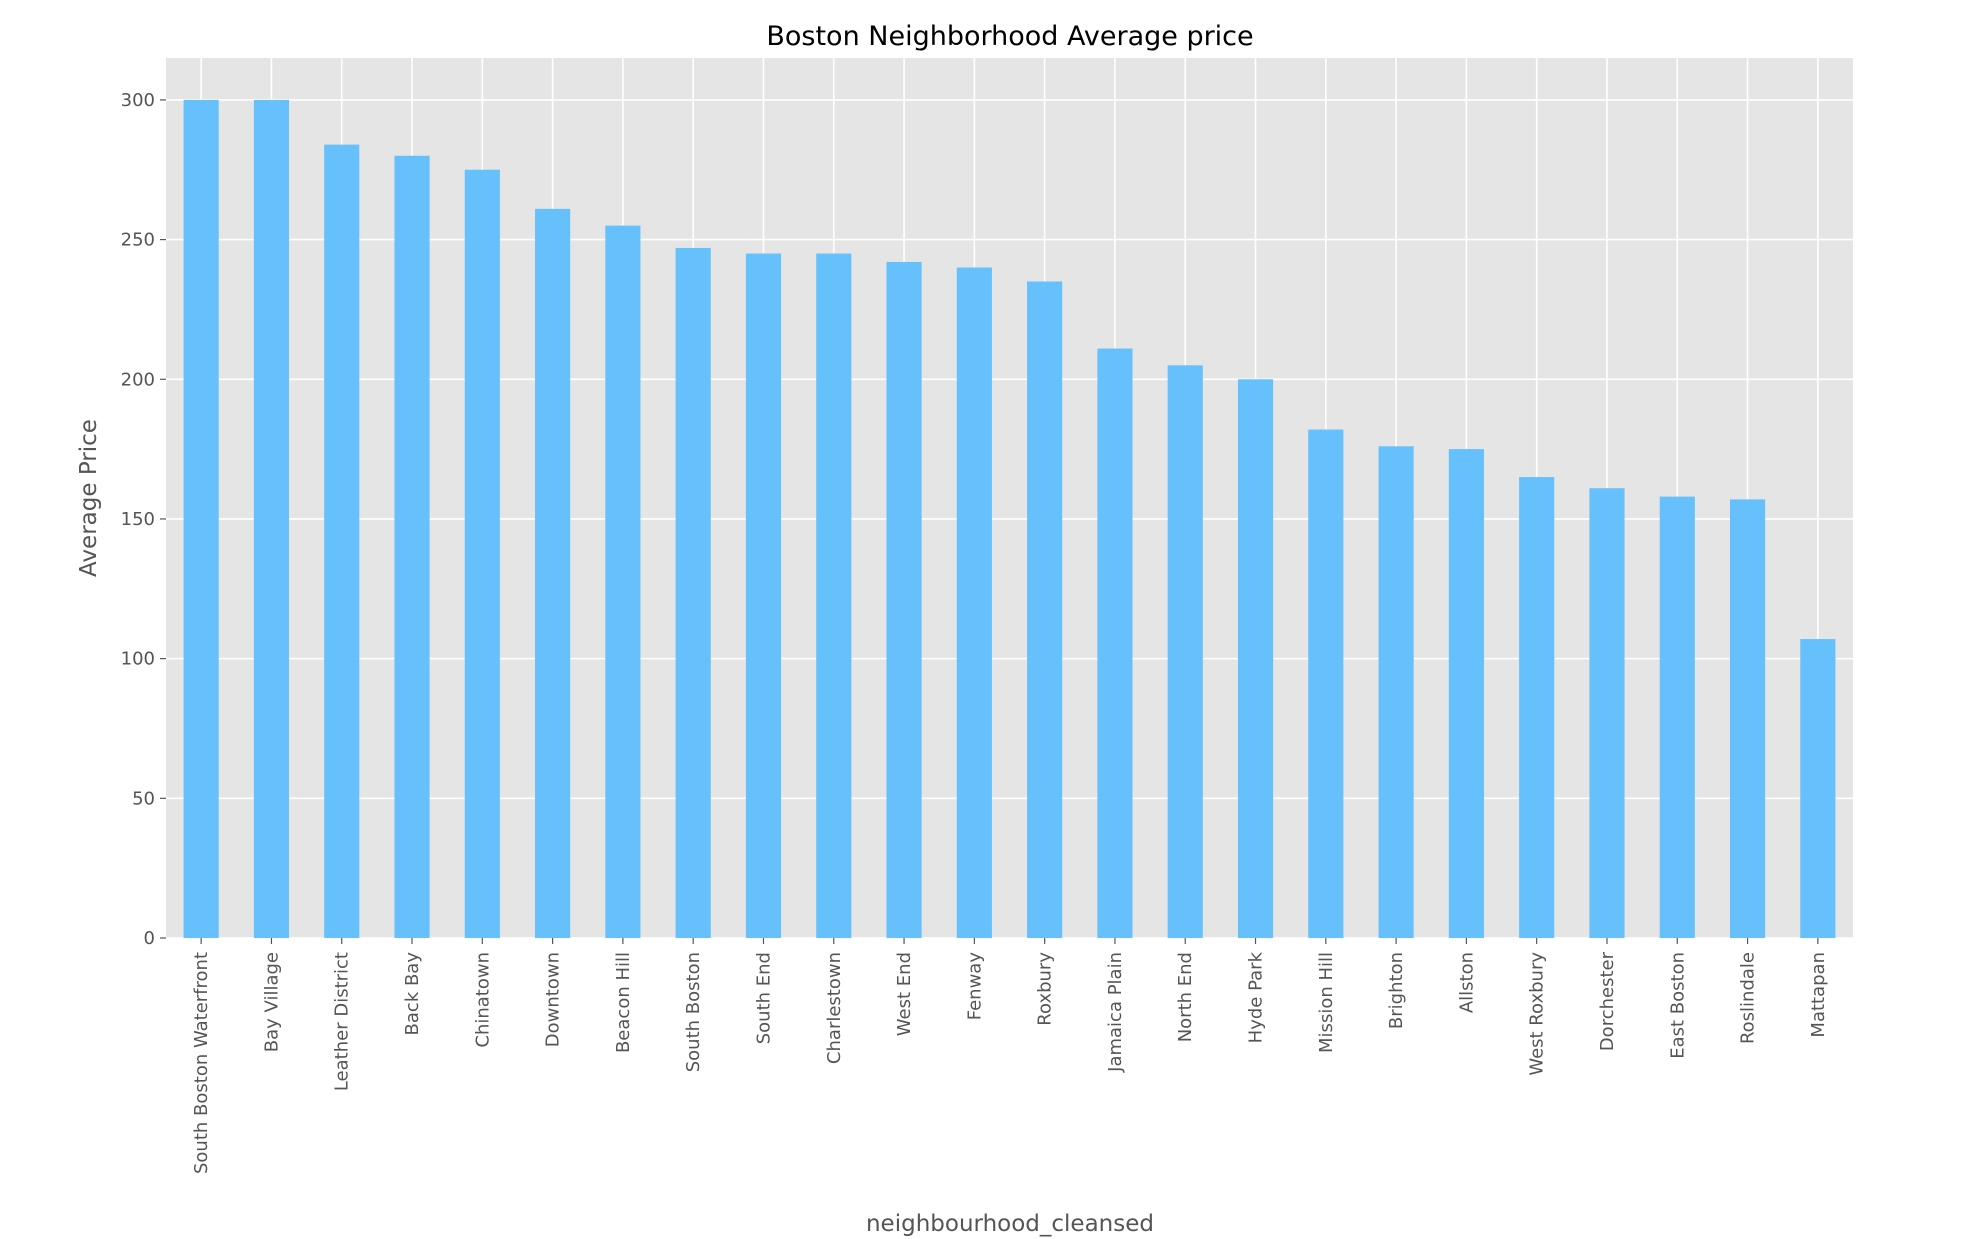  I want to click on x-tick-label: Fenway, so click(974, 986).